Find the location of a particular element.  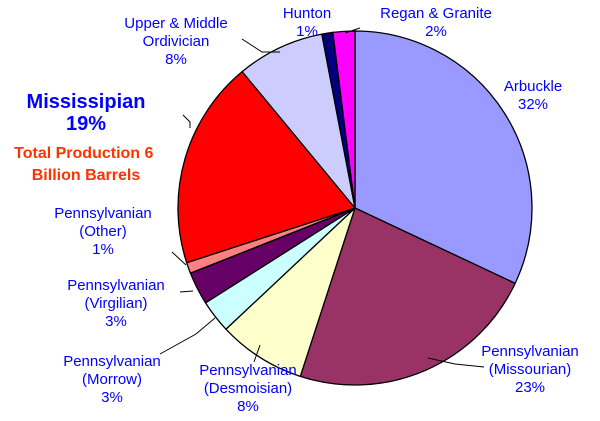

slice-label-line: Mississipian is located at coordinates (86, 102).